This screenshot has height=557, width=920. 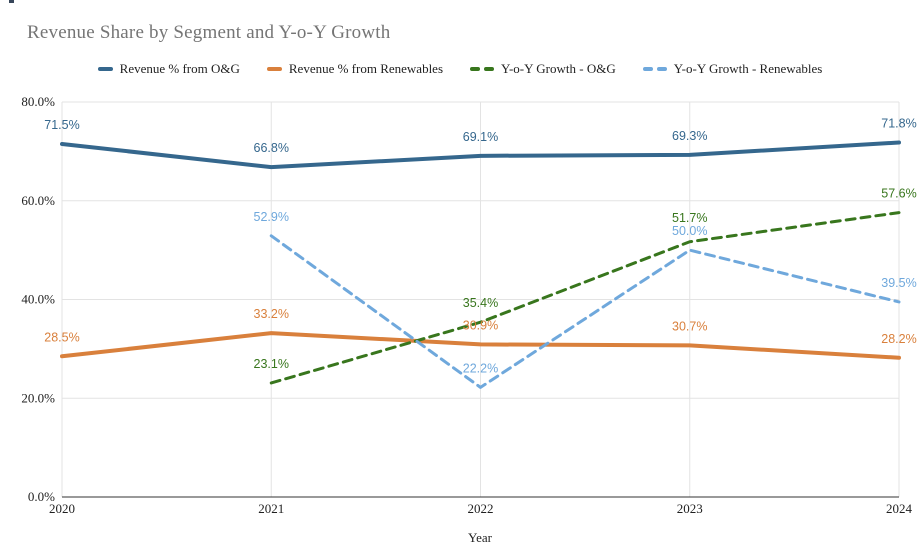 I want to click on data-point-label: 57.6%, so click(x=898, y=194).